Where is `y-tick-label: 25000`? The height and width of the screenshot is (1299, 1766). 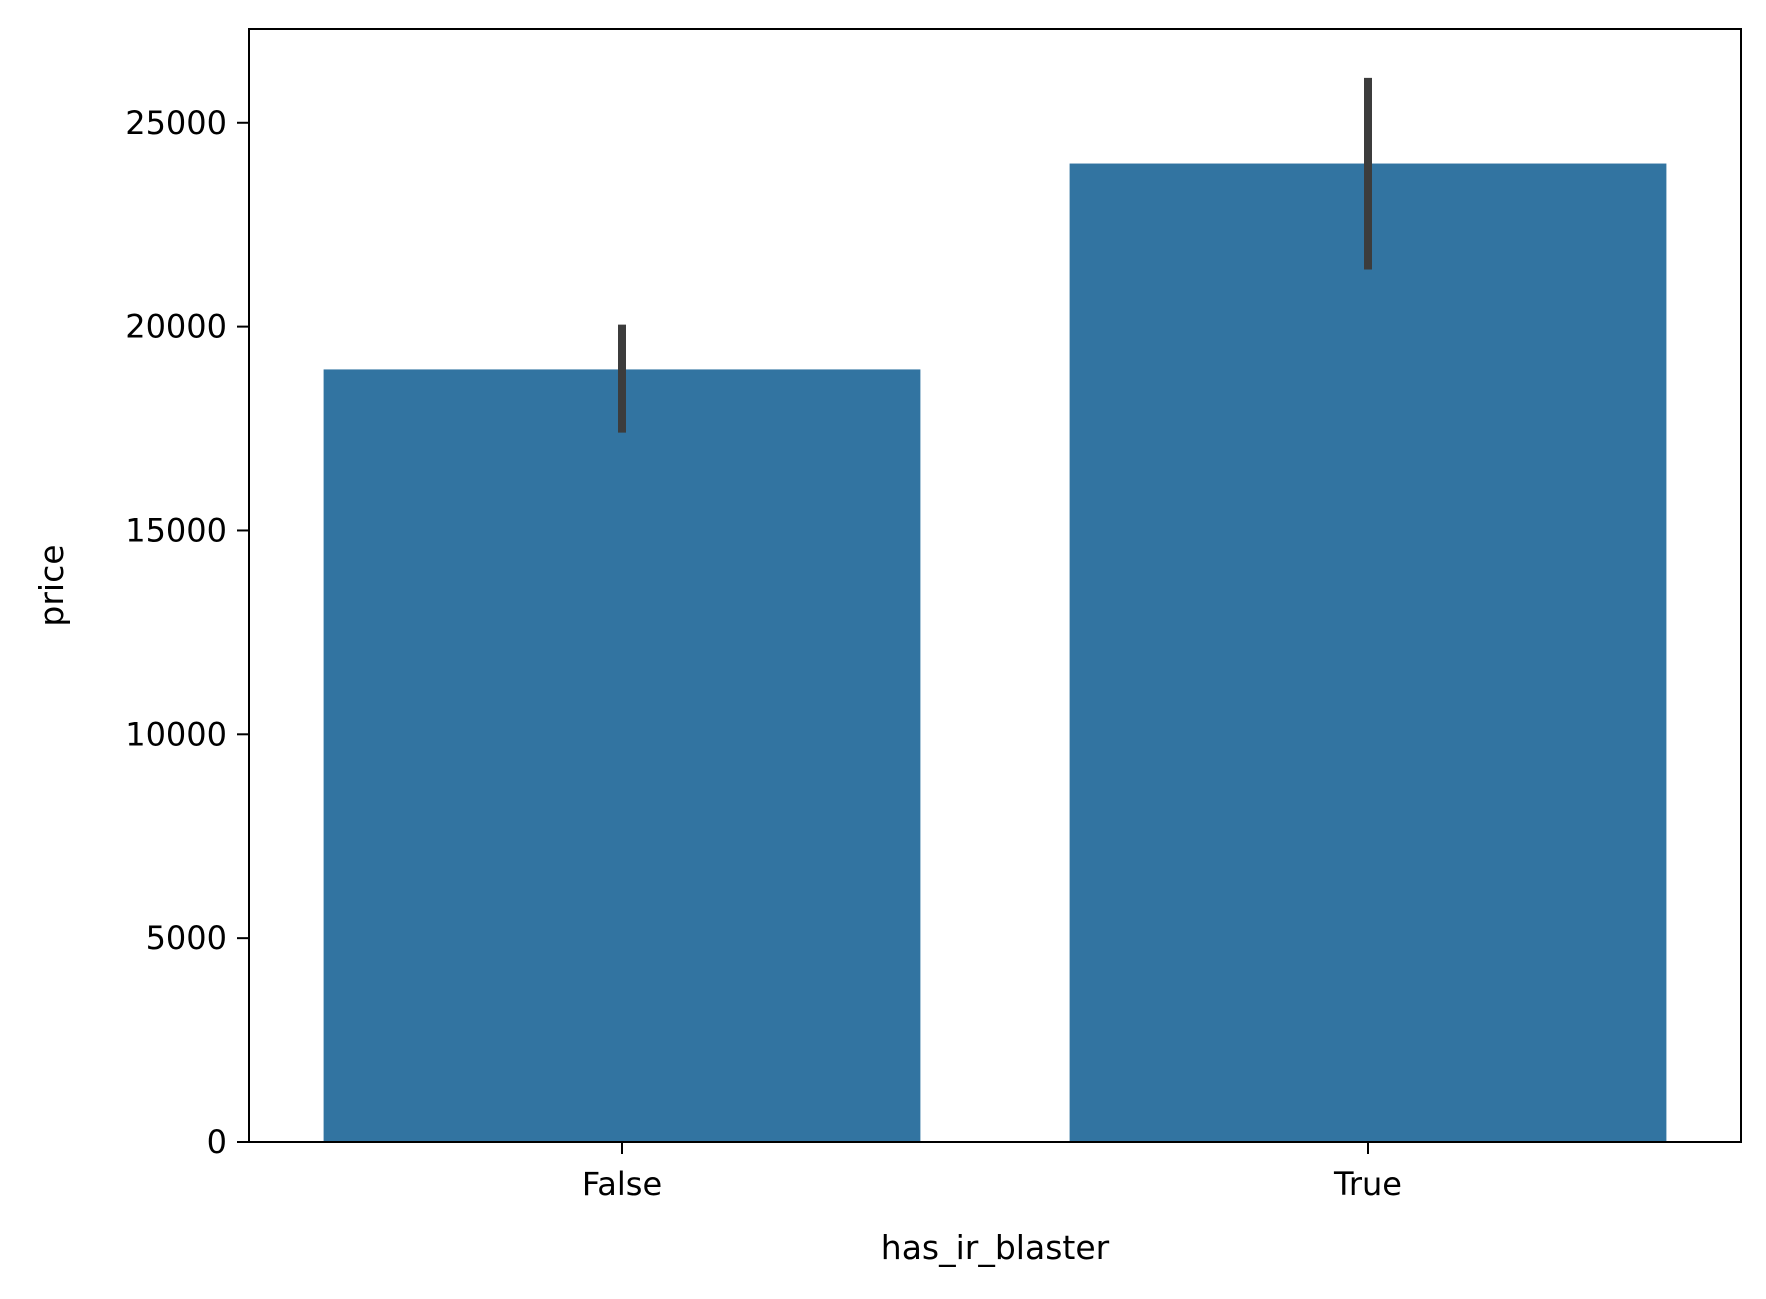
y-tick-label: 25000 is located at coordinates (176, 123).